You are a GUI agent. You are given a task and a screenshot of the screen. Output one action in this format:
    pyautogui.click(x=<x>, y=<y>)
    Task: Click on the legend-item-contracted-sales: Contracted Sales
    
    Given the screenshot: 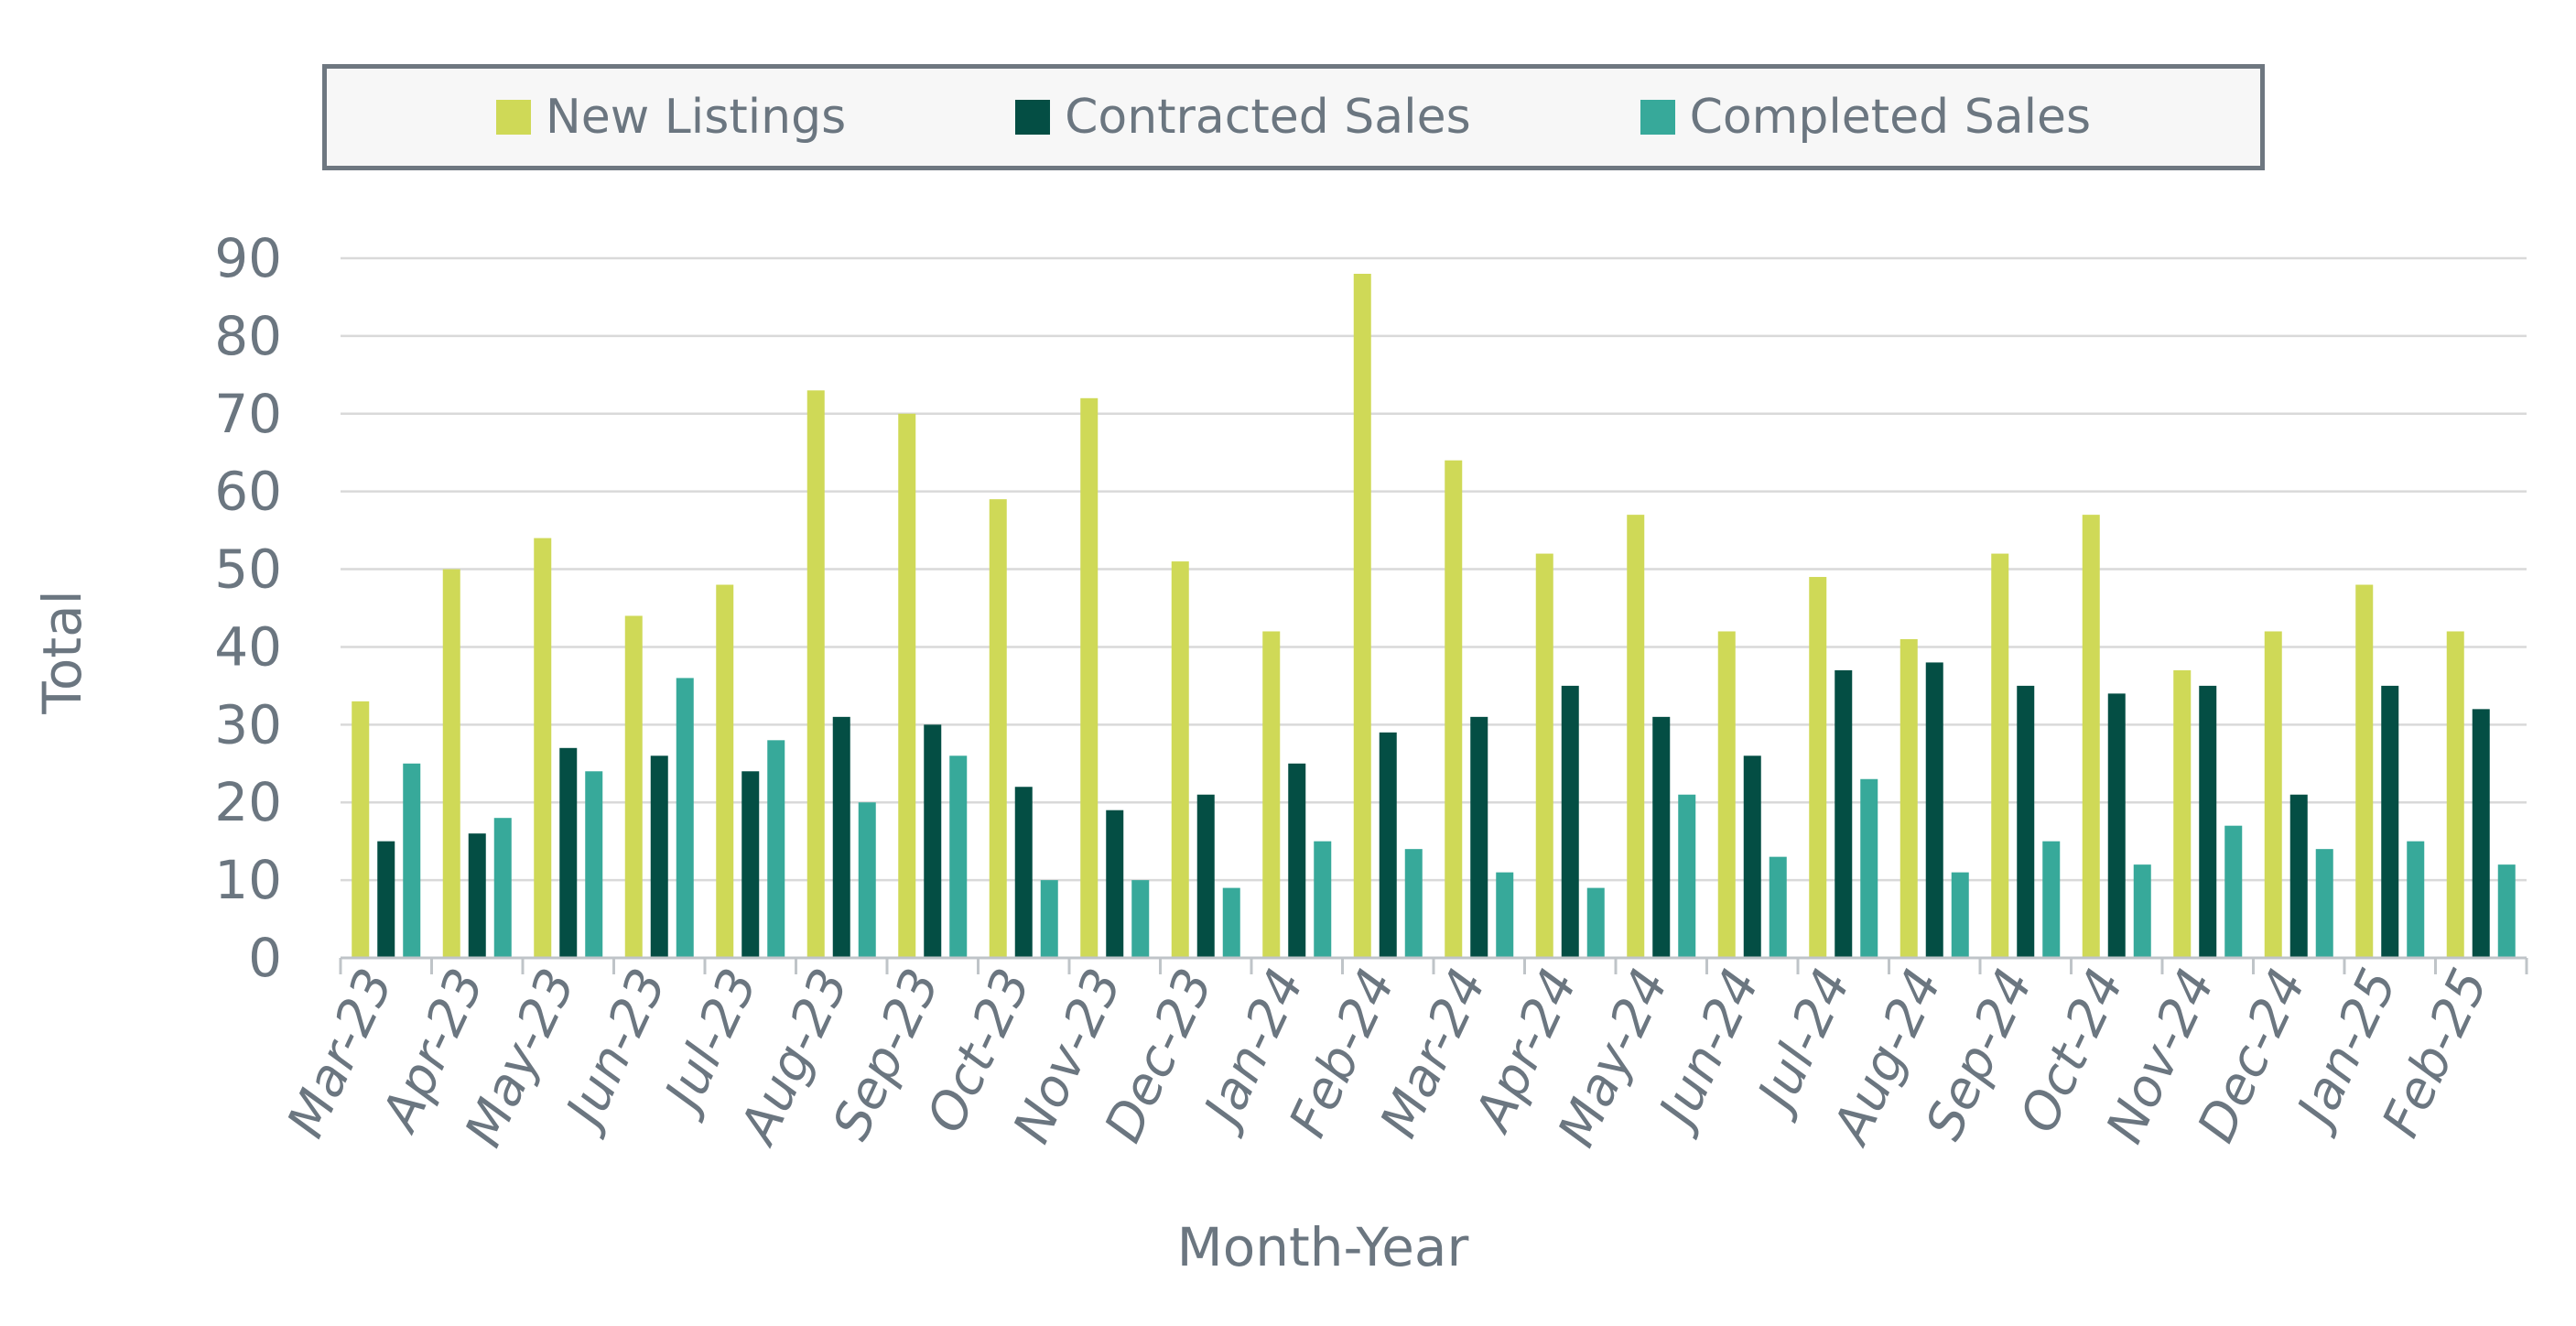 What is the action you would take?
    pyautogui.click(x=1243, y=117)
    